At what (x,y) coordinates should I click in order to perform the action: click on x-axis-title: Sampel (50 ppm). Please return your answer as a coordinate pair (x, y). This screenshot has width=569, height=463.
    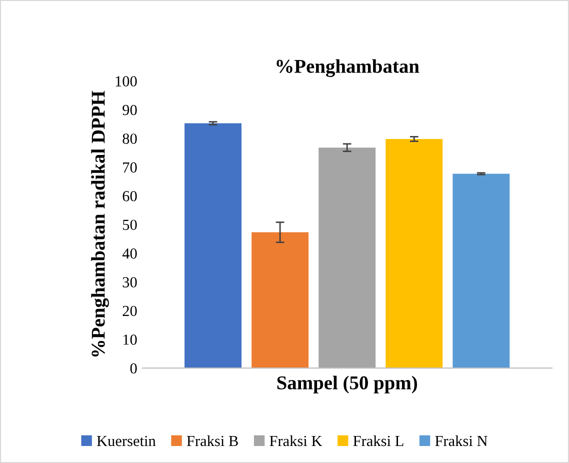
    Looking at the image, I should click on (347, 385).